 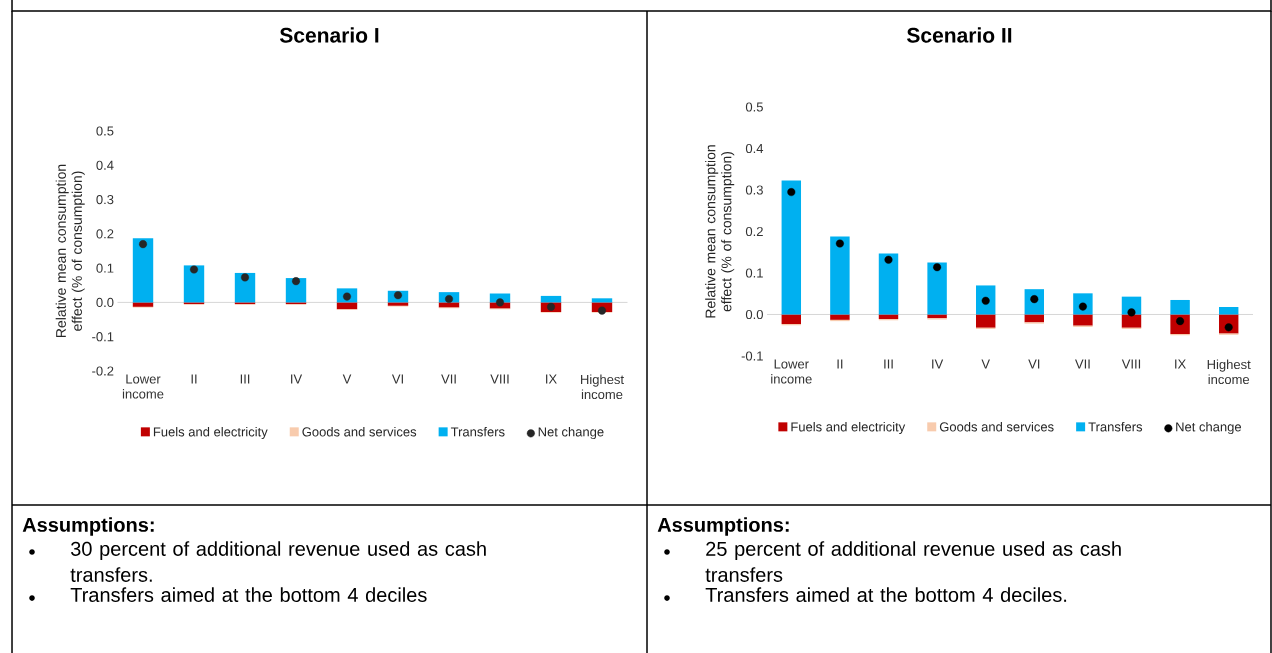 I want to click on y-tick-label: -0.2, so click(x=103, y=371).